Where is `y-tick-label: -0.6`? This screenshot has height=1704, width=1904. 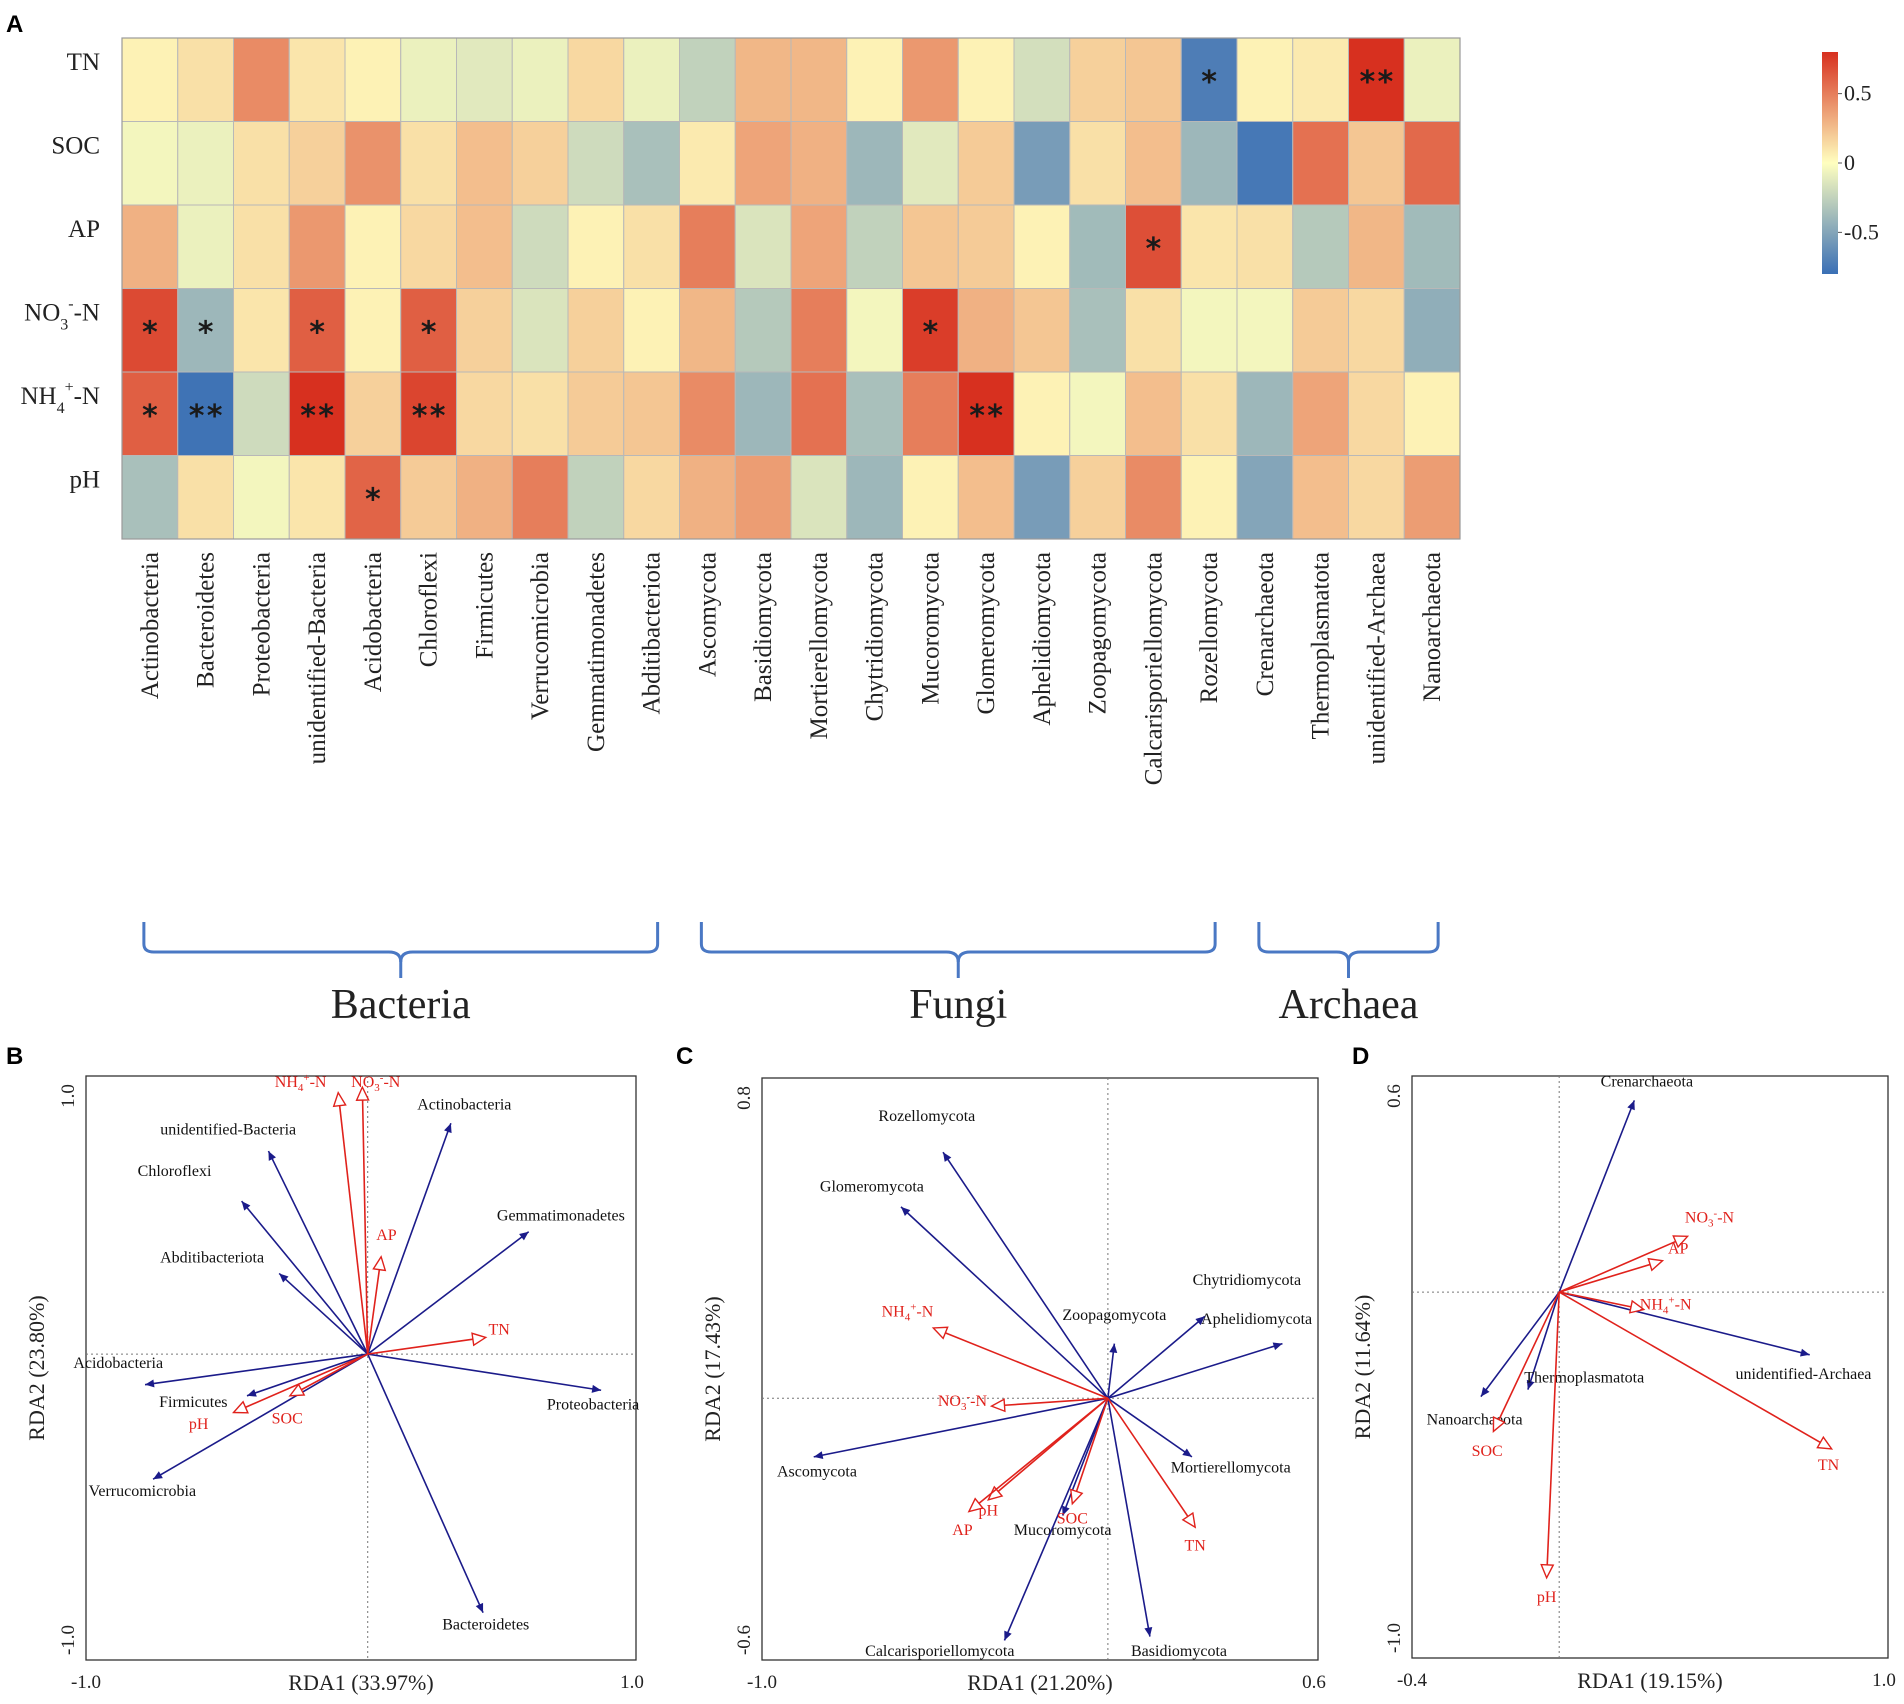
y-tick-label: -0.6 is located at coordinates (744, 1640).